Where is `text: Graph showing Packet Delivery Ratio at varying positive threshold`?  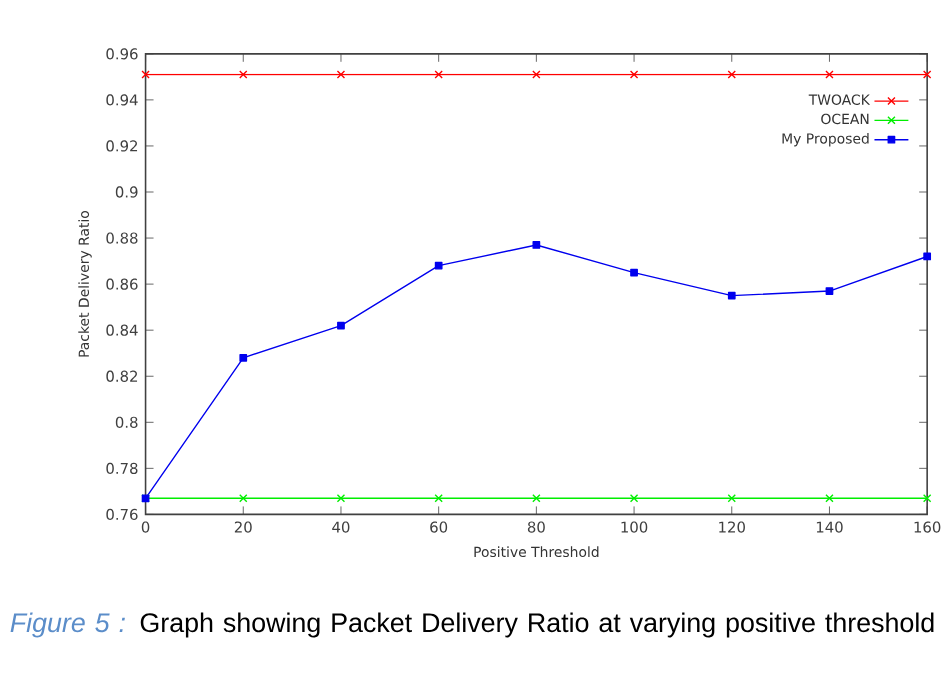 text: Graph showing Packet Delivery Ratio at varying positive threshold is located at coordinates (537, 625).